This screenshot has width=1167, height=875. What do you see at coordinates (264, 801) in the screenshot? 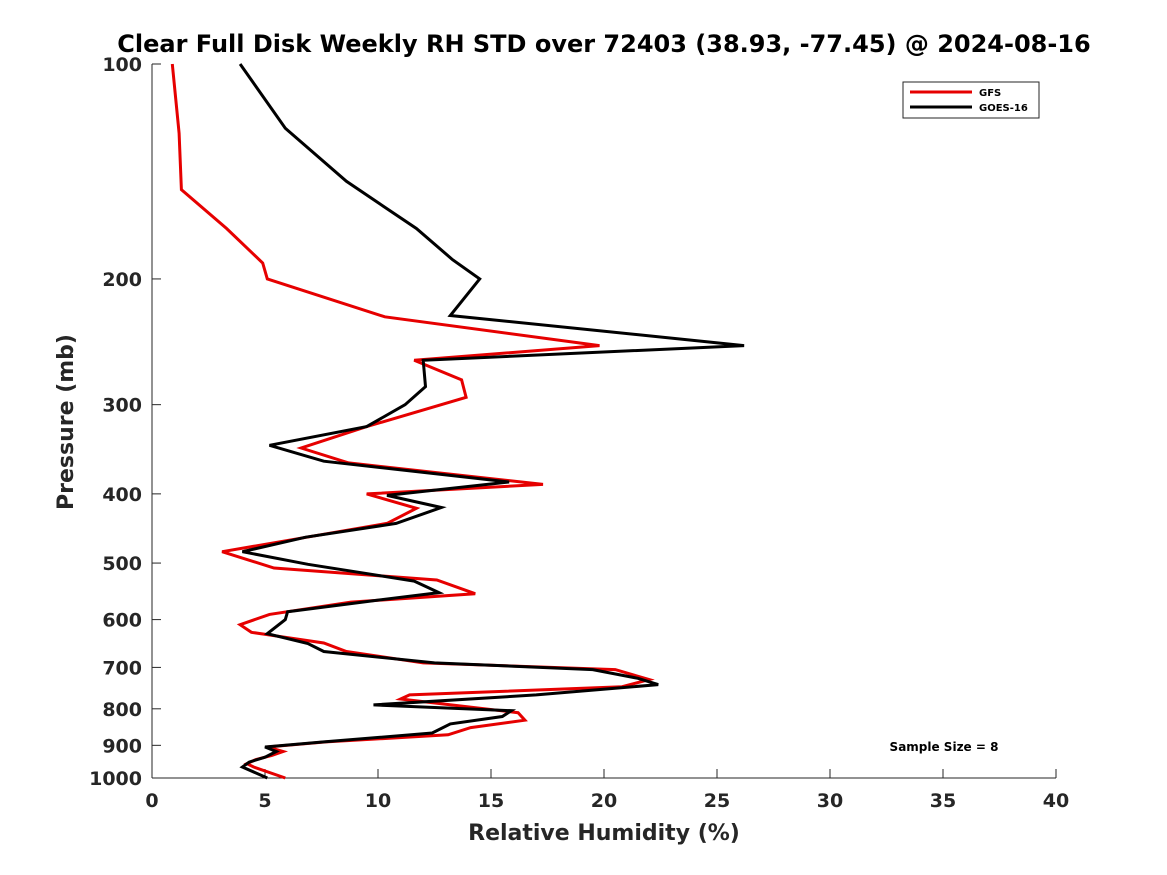
I see `x-tick-label: 5` at bounding box center [264, 801].